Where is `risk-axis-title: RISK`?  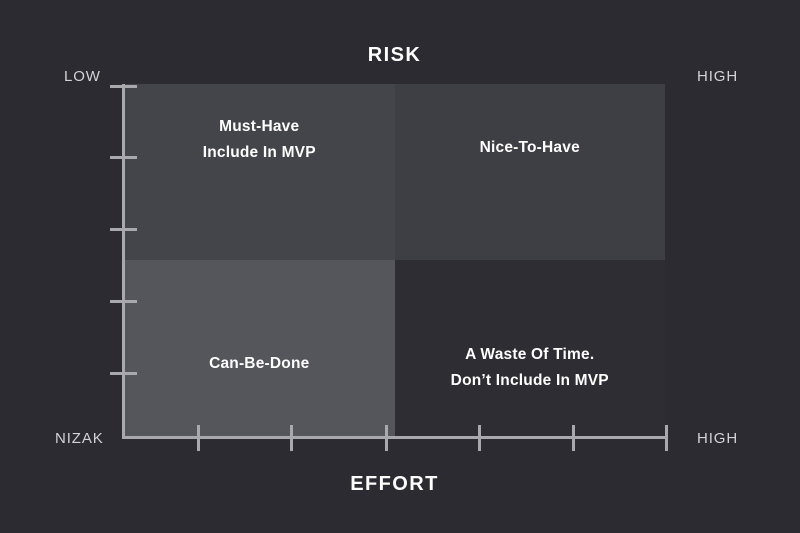
risk-axis-title: RISK is located at coordinates (394, 55).